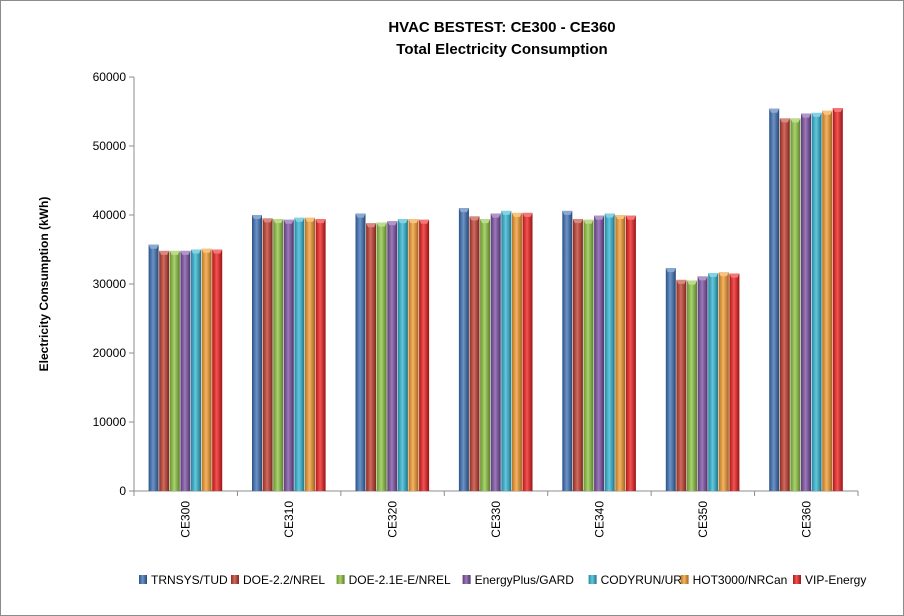  I want to click on legend-item: HOT3000/NRCan, so click(734, 580).